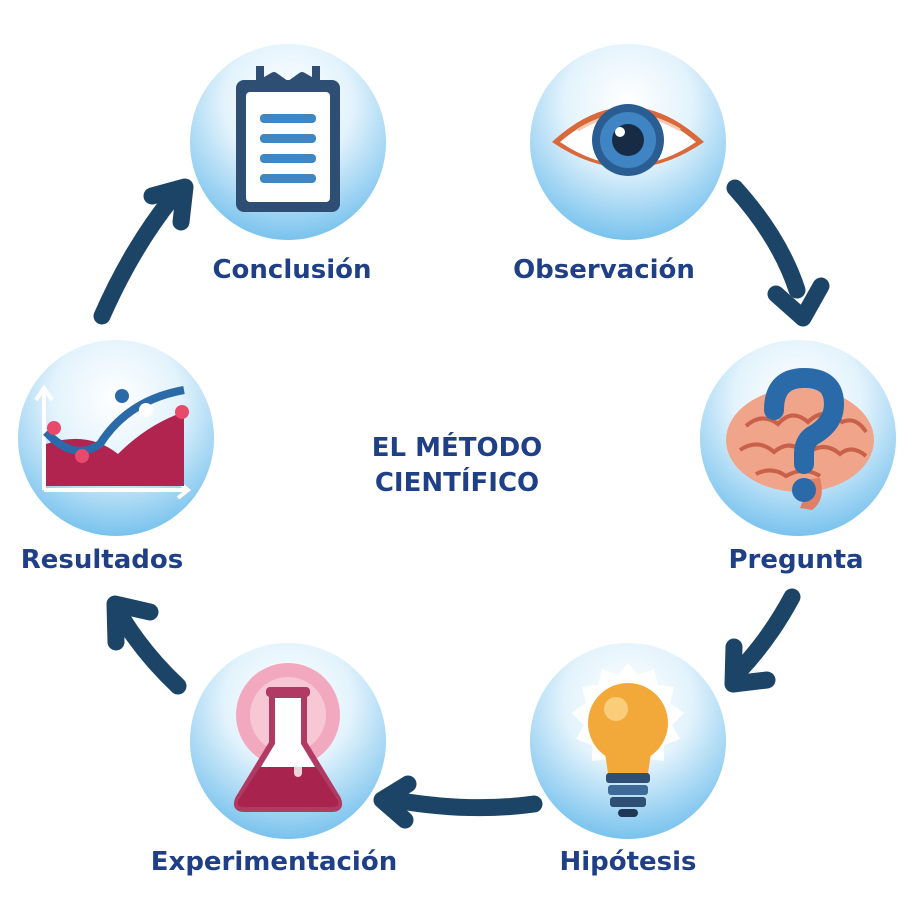  What do you see at coordinates (457, 483) in the screenshot?
I see `title-line-2: CIENTÍFICO` at bounding box center [457, 483].